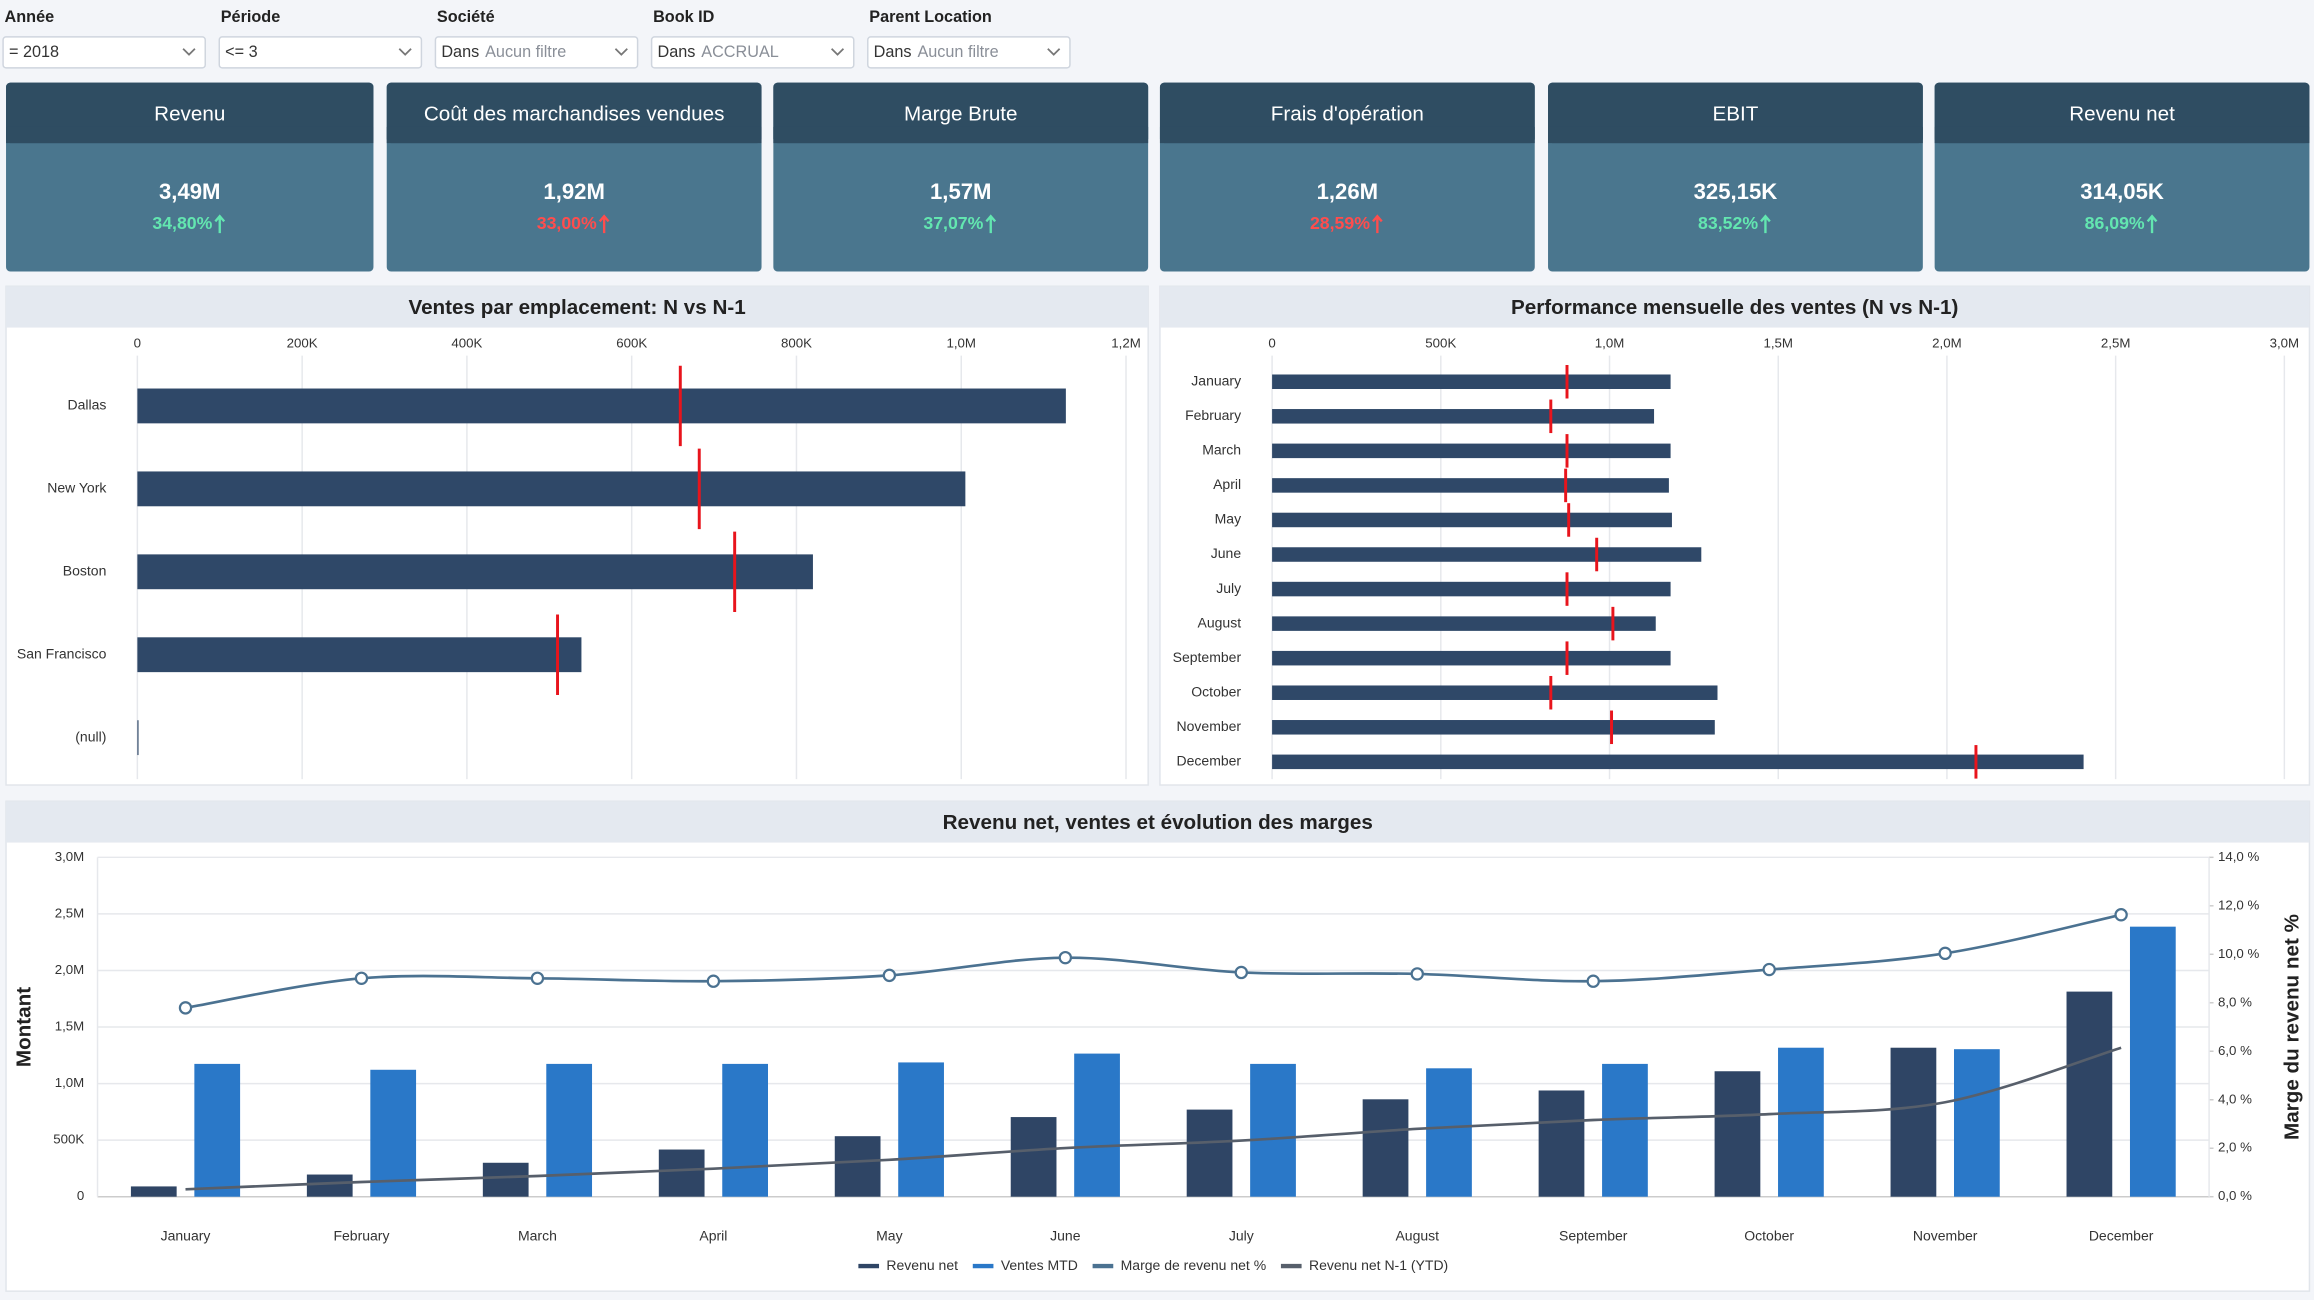 The height and width of the screenshot is (1300, 2314). What do you see at coordinates (1736, 191) in the screenshot?
I see `kpi-value: 325,15K` at bounding box center [1736, 191].